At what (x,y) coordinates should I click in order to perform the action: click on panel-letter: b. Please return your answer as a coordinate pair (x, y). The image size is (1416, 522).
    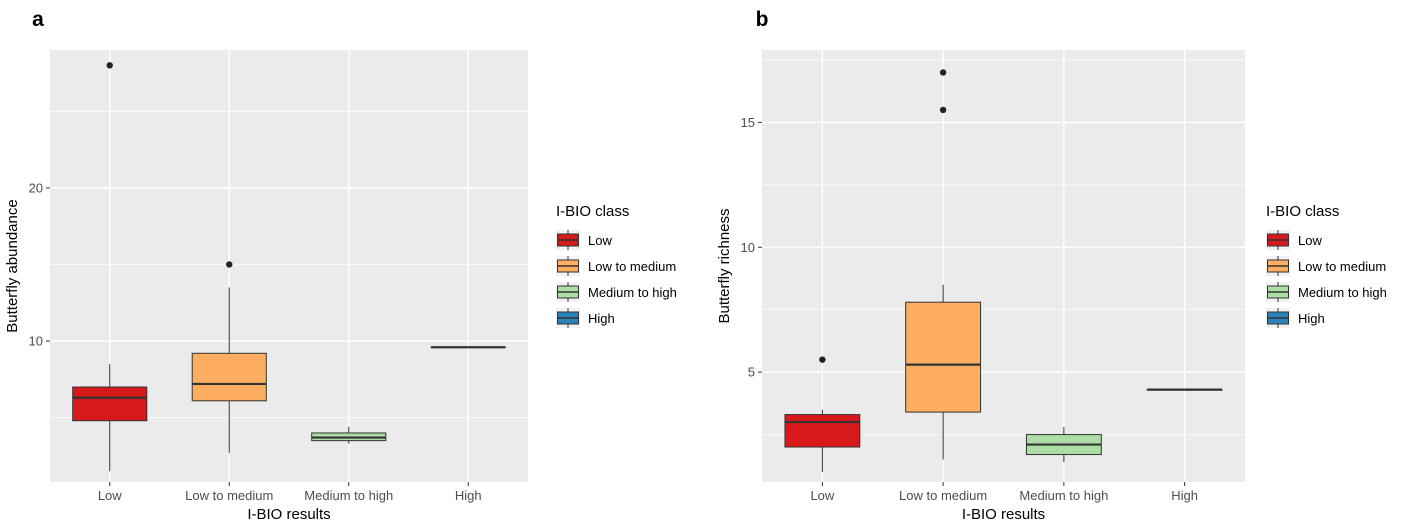
    Looking at the image, I should click on (762, 19).